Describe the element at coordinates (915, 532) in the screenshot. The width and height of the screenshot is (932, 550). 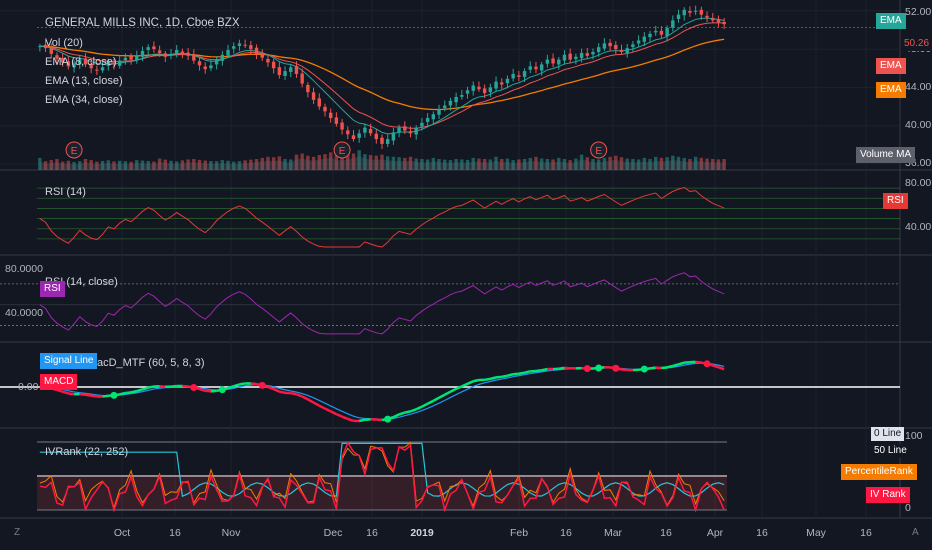
I see `auto-scale-button: A` at that location.